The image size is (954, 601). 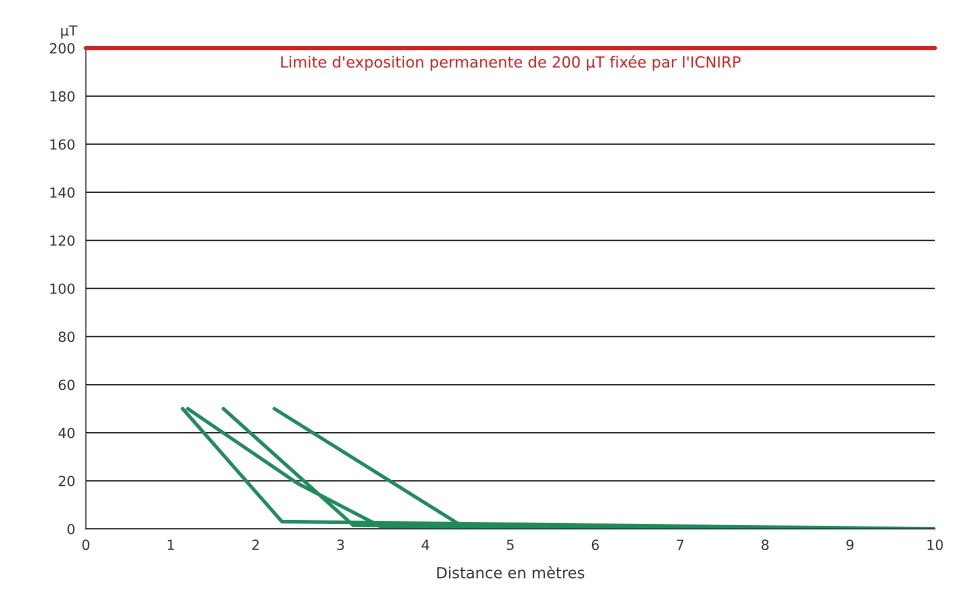 I want to click on y-tick-label: 100, so click(x=62, y=288).